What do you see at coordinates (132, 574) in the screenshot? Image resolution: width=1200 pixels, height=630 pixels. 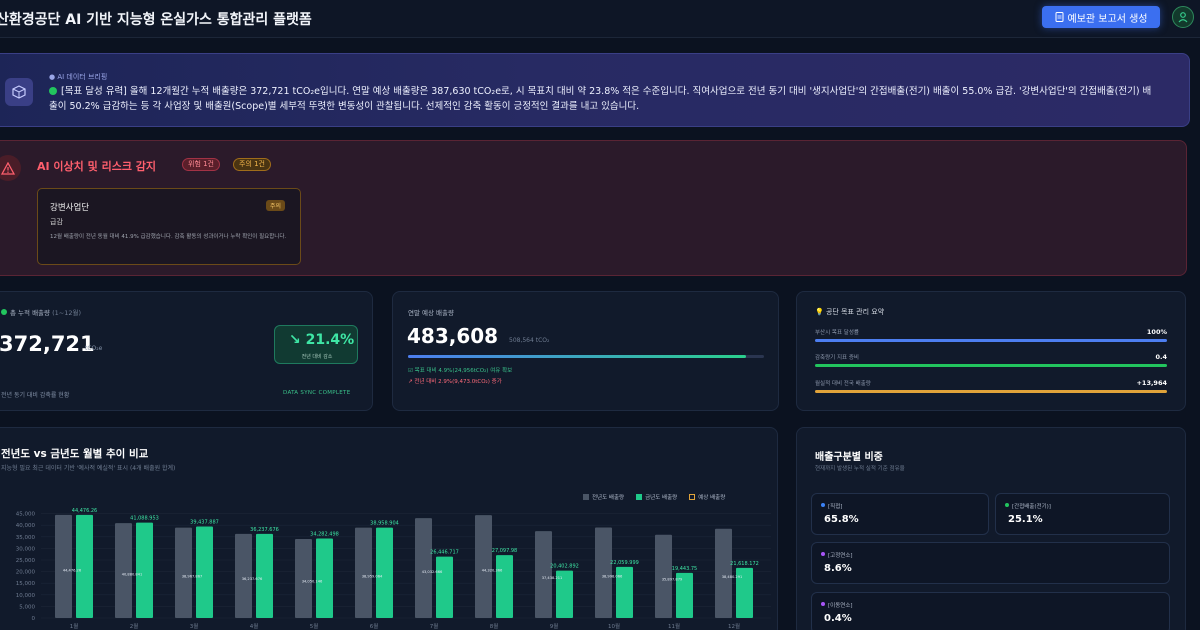 I see `prev-bar-value-label: 40,880.841` at bounding box center [132, 574].